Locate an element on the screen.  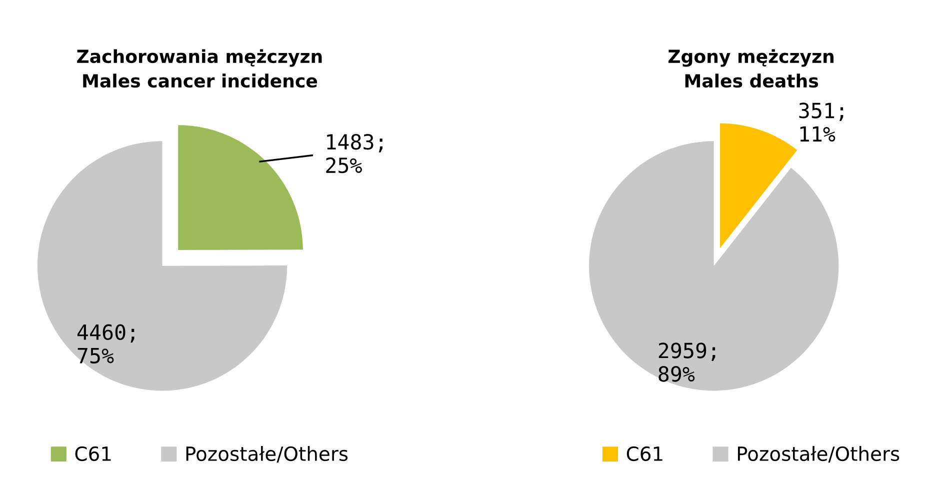
chart-title: Zachorowania mężczyzn Males cancer incidence is located at coordinates (199, 68).